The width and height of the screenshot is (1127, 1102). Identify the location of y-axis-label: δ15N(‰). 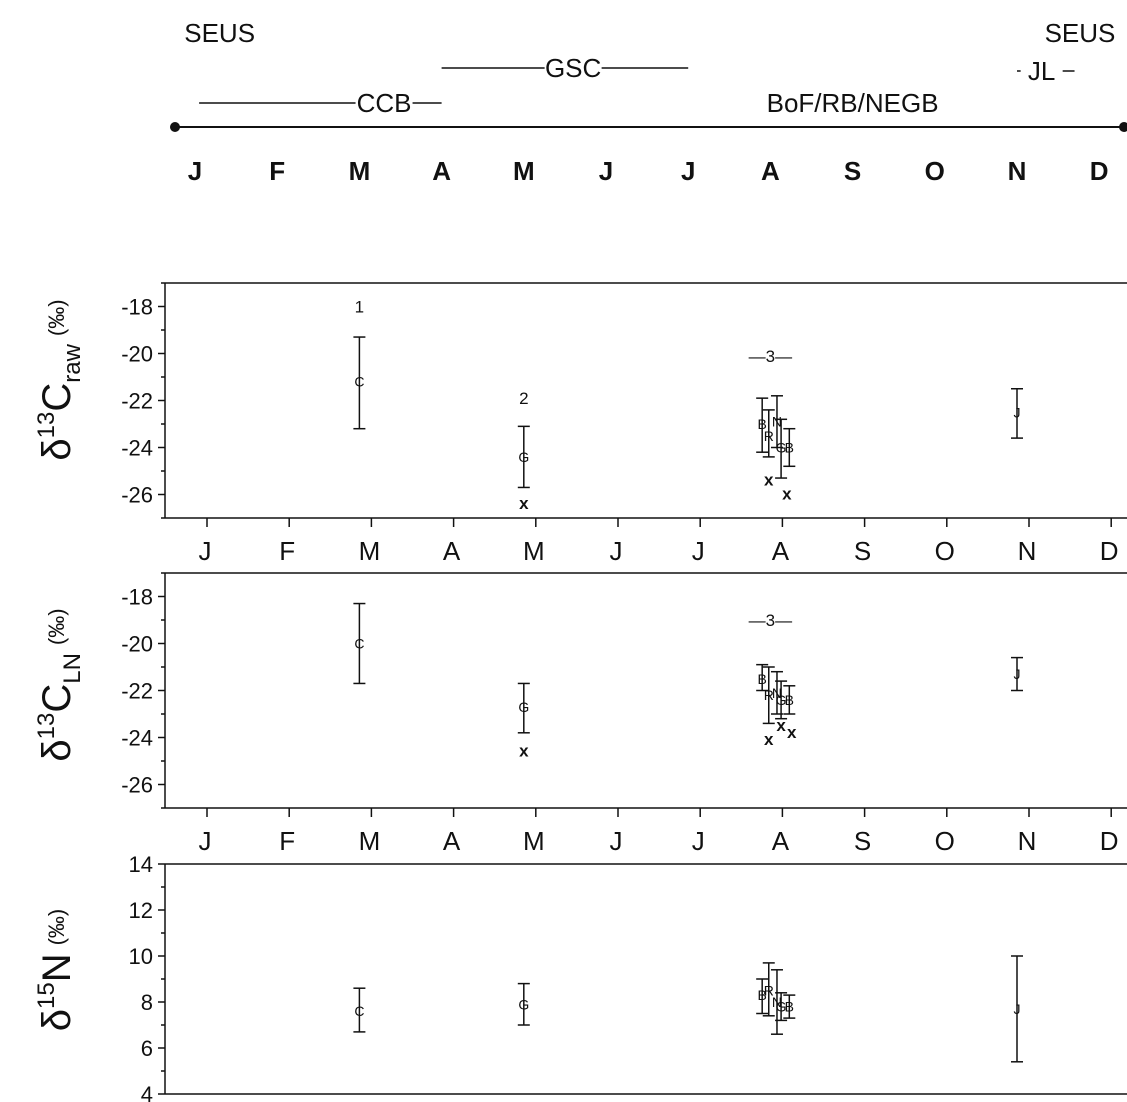
(56, 970).